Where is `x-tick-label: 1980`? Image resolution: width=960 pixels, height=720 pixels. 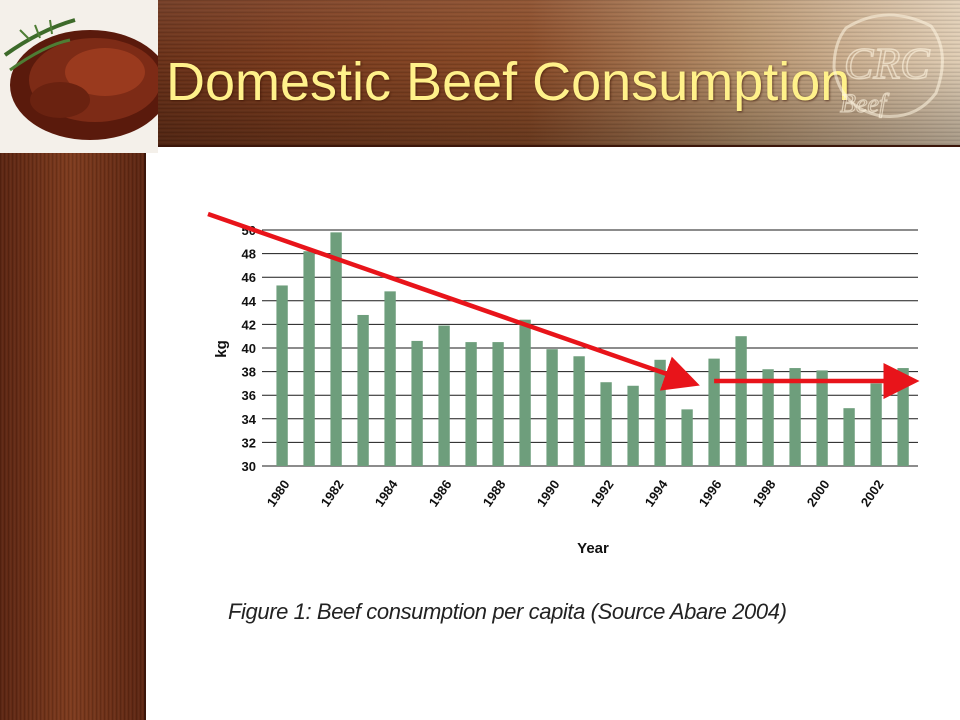
x-tick-label: 1980 is located at coordinates (278, 493).